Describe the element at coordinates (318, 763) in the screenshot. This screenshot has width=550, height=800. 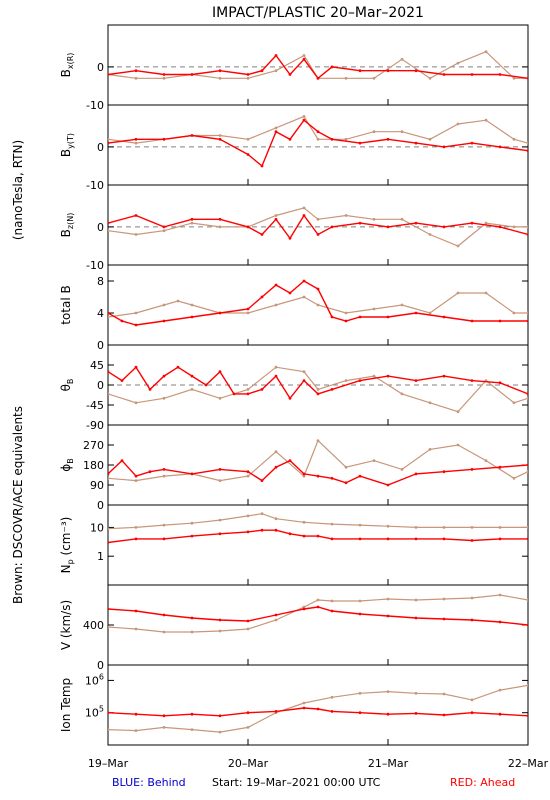
I see `x-axis: 19–Mar 20–Mar 21–Mar 22–Mar` at that location.